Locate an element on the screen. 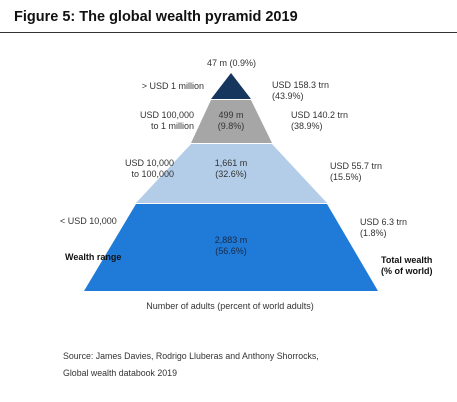 This screenshot has height=402, width=457. page-title: Figure 5: The global wealth pyramid 2019 is located at coordinates (156, 17).